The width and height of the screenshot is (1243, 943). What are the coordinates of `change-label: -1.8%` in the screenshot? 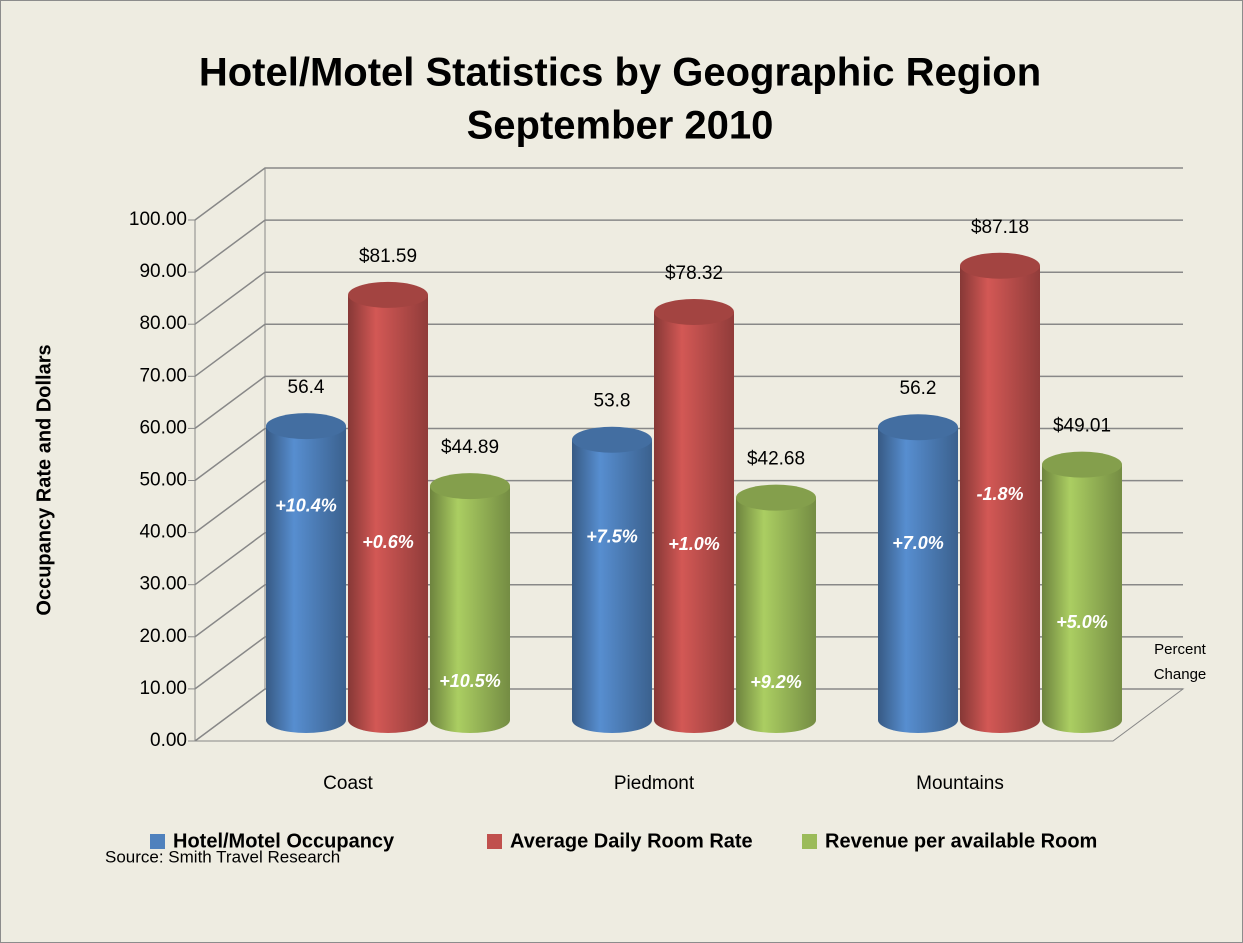 It's located at (999, 494).